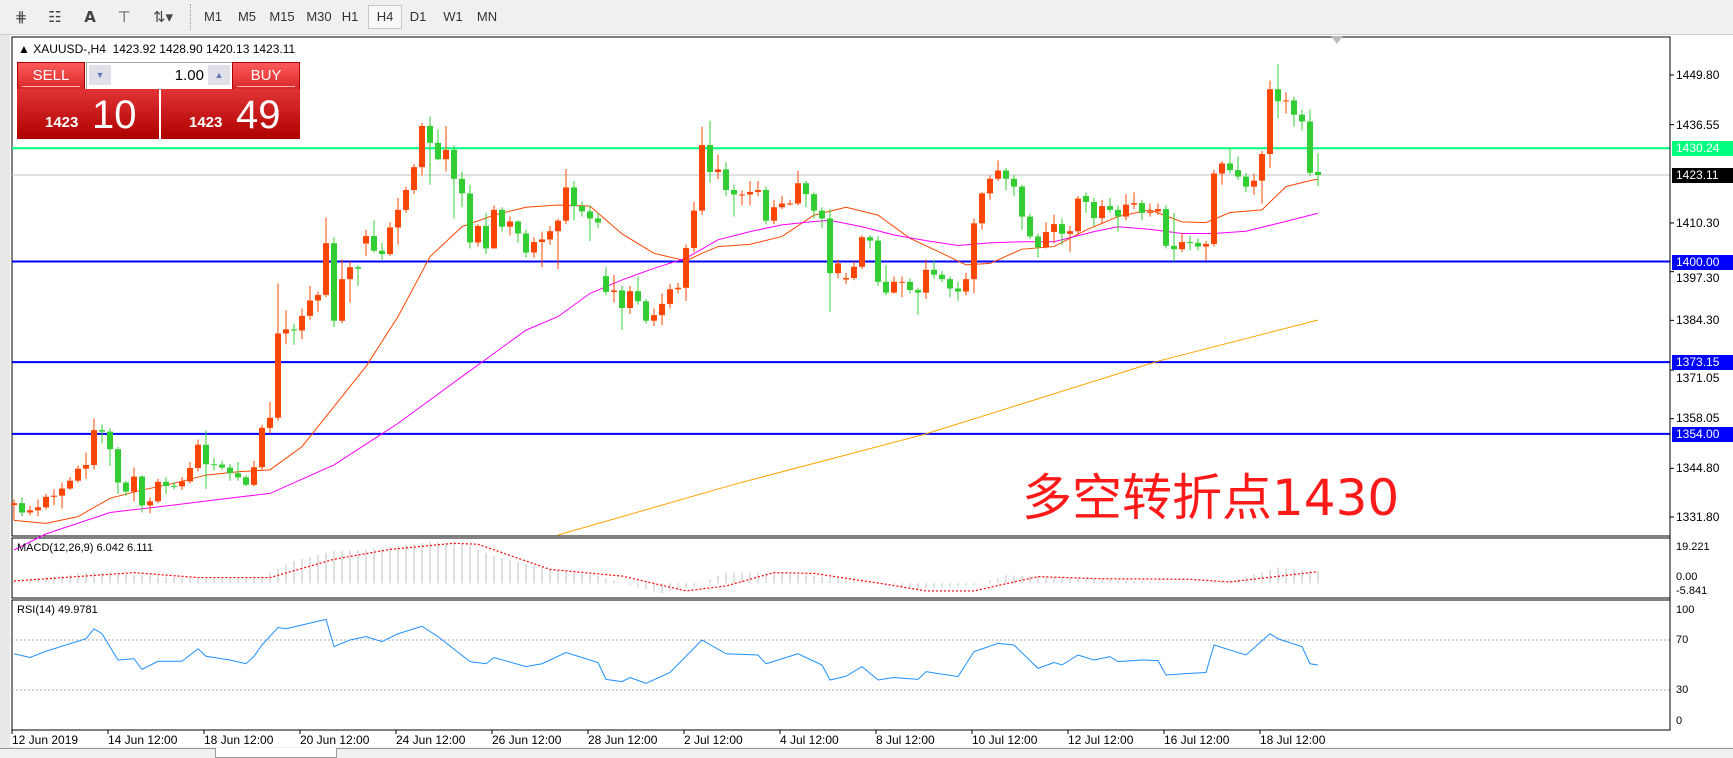  Describe the element at coordinates (938, 427) in the screenshot. I see `moving-average-line` at that location.